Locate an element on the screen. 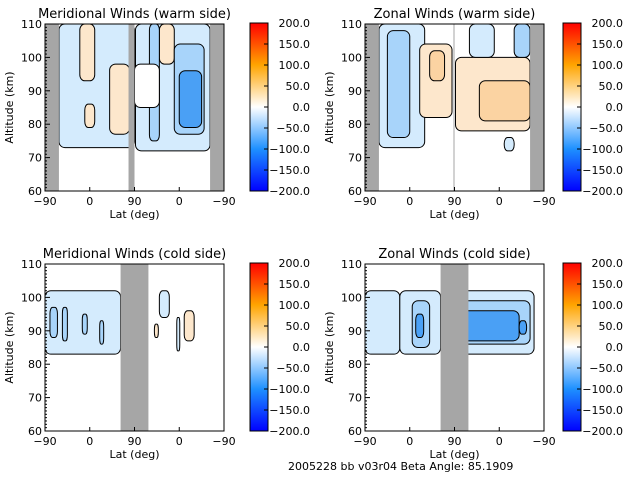 This screenshot has height=480, width=640. y-axis-label: Altitude (km) is located at coordinates (9, 347).